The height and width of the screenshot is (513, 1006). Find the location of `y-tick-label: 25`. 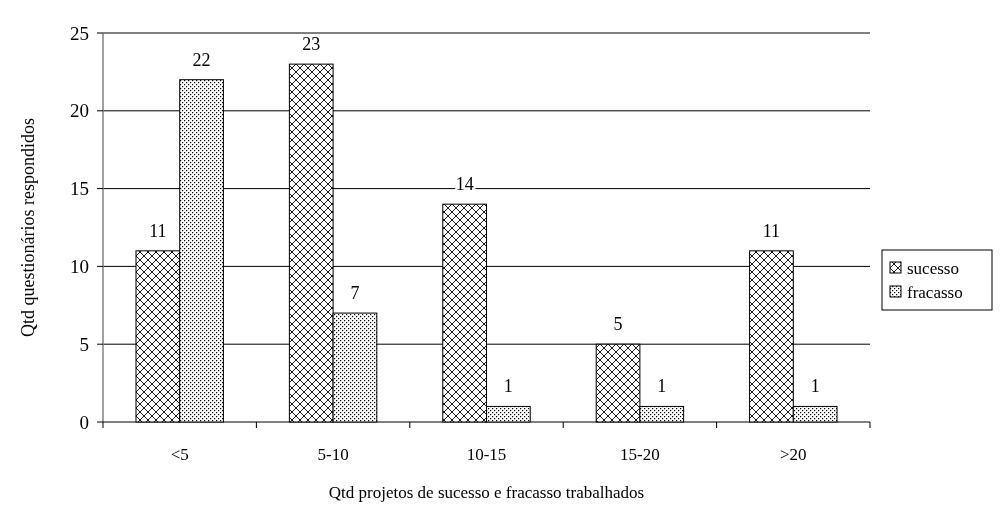

y-tick-label: 25 is located at coordinates (79, 33).